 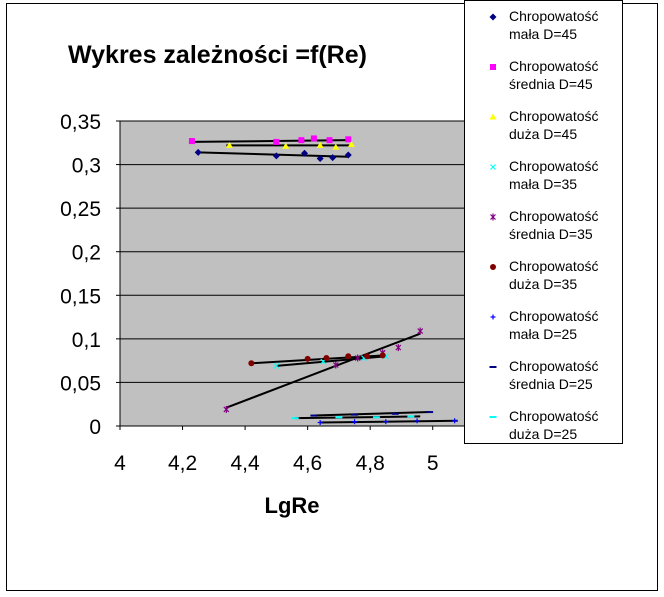 I want to click on y-axis-ticks: 0 0,05 0,1 0,15 0,2 0,25 0,3 0,35, so click(x=90, y=275).